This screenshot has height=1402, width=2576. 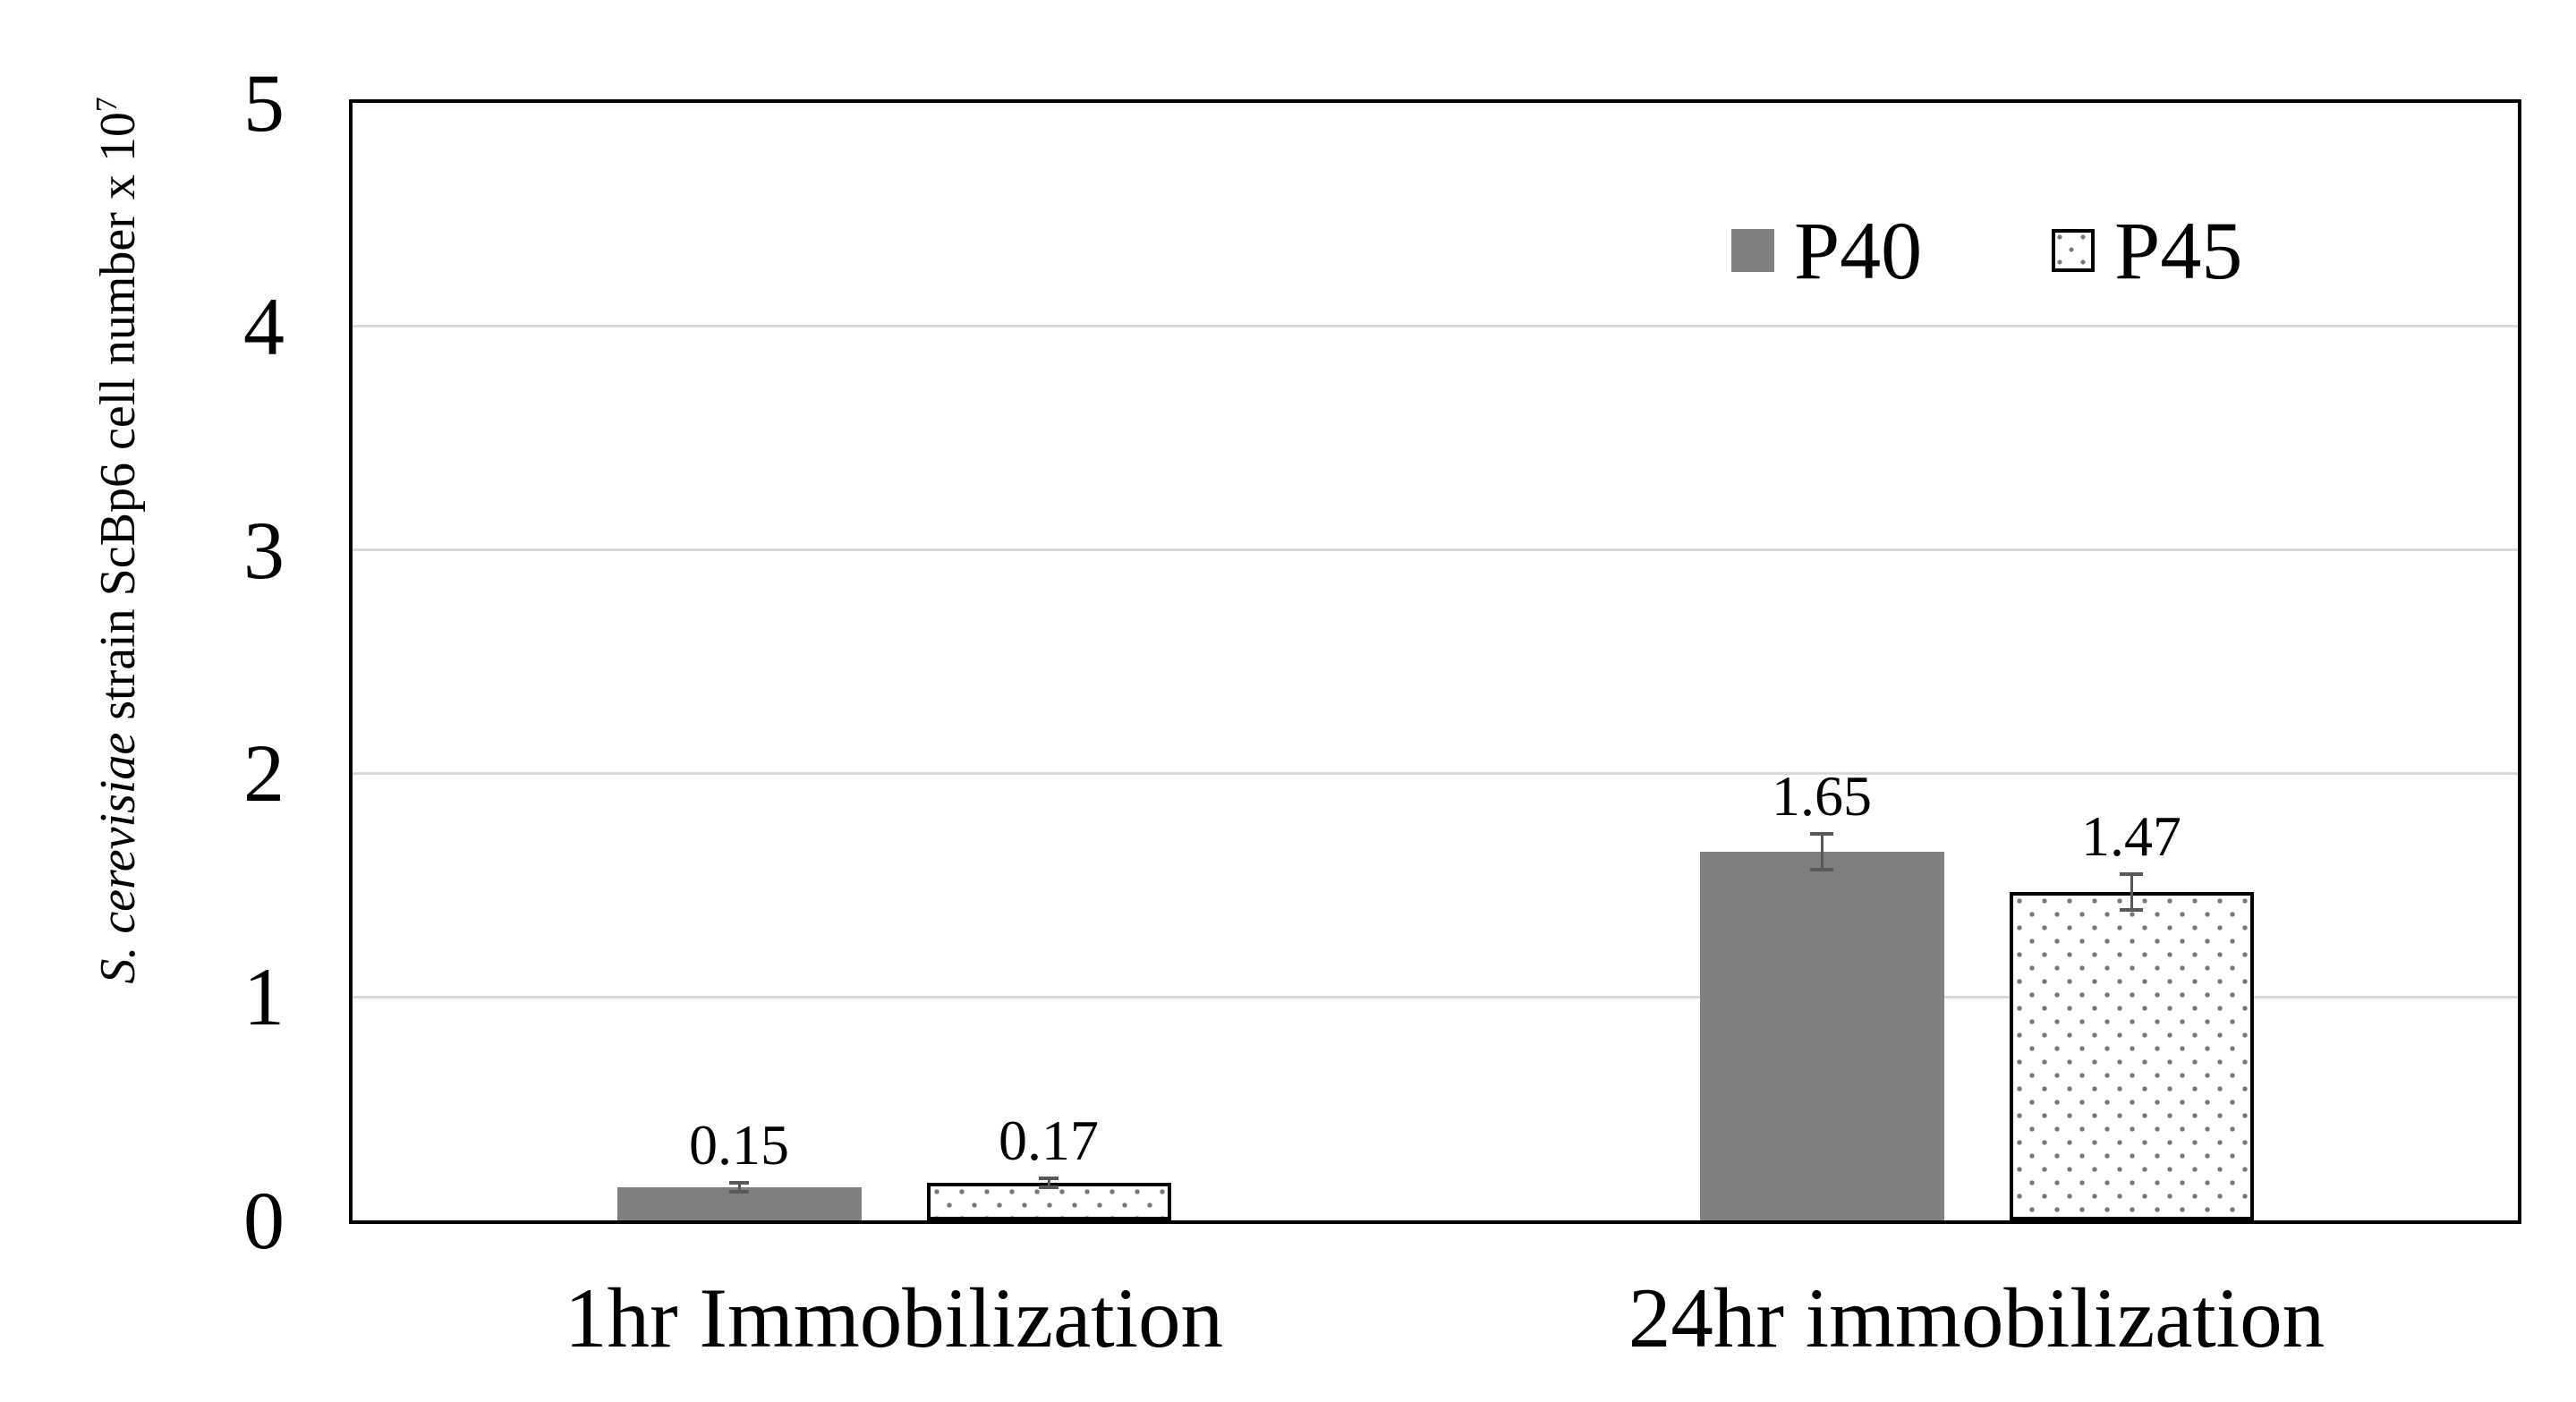 What do you see at coordinates (739, 1187) in the screenshot?
I see `error-bar-stem-p40-cat0` at bounding box center [739, 1187].